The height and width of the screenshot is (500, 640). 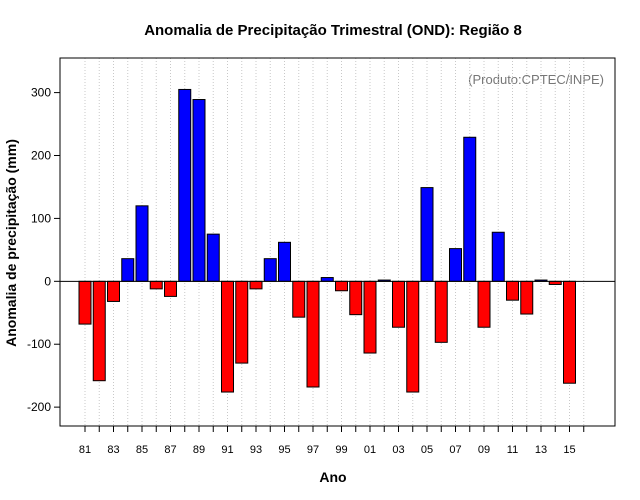 What do you see at coordinates (527, 297) in the screenshot?
I see `bar-12: 12: -52` at bounding box center [527, 297].